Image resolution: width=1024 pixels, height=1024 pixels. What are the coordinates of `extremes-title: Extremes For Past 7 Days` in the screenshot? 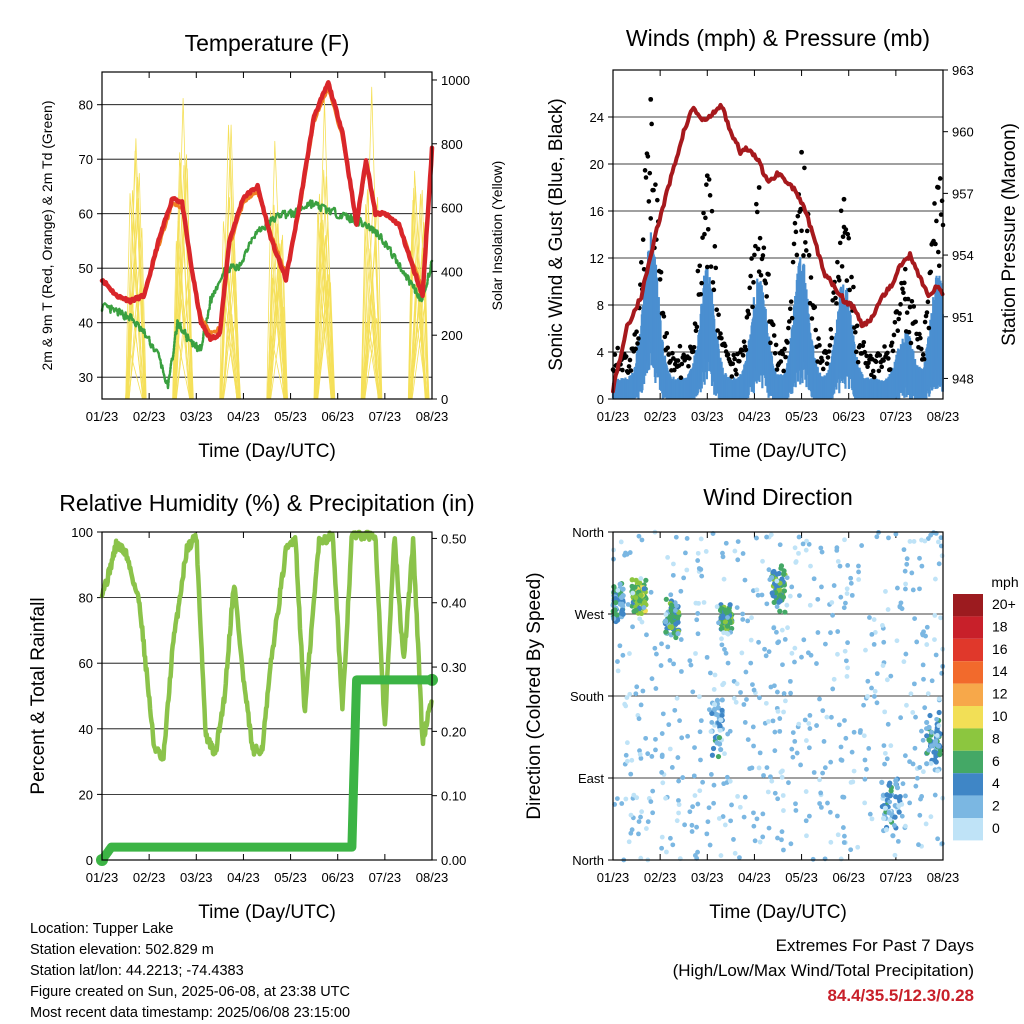 It's located at (874, 945).